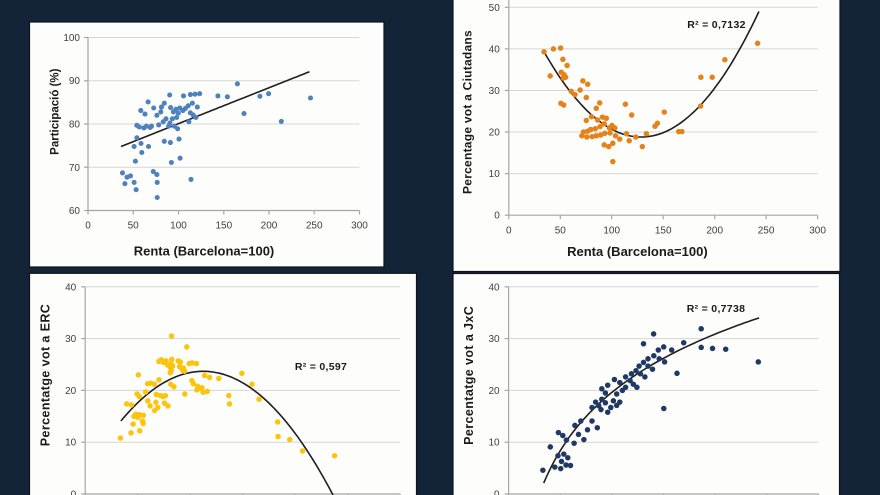 The height and width of the screenshot is (495, 880). I want to click on svg-text: 90, so click(75, 81).